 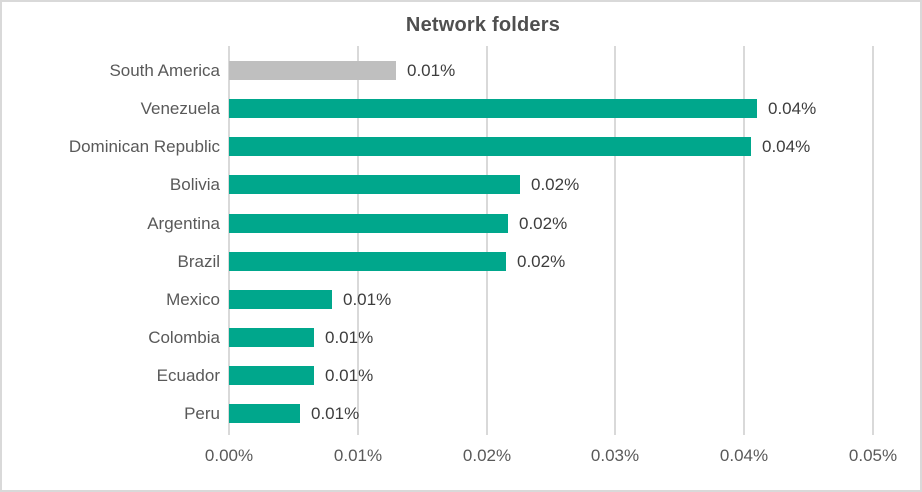 I want to click on category-label: South America, so click(x=164, y=70).